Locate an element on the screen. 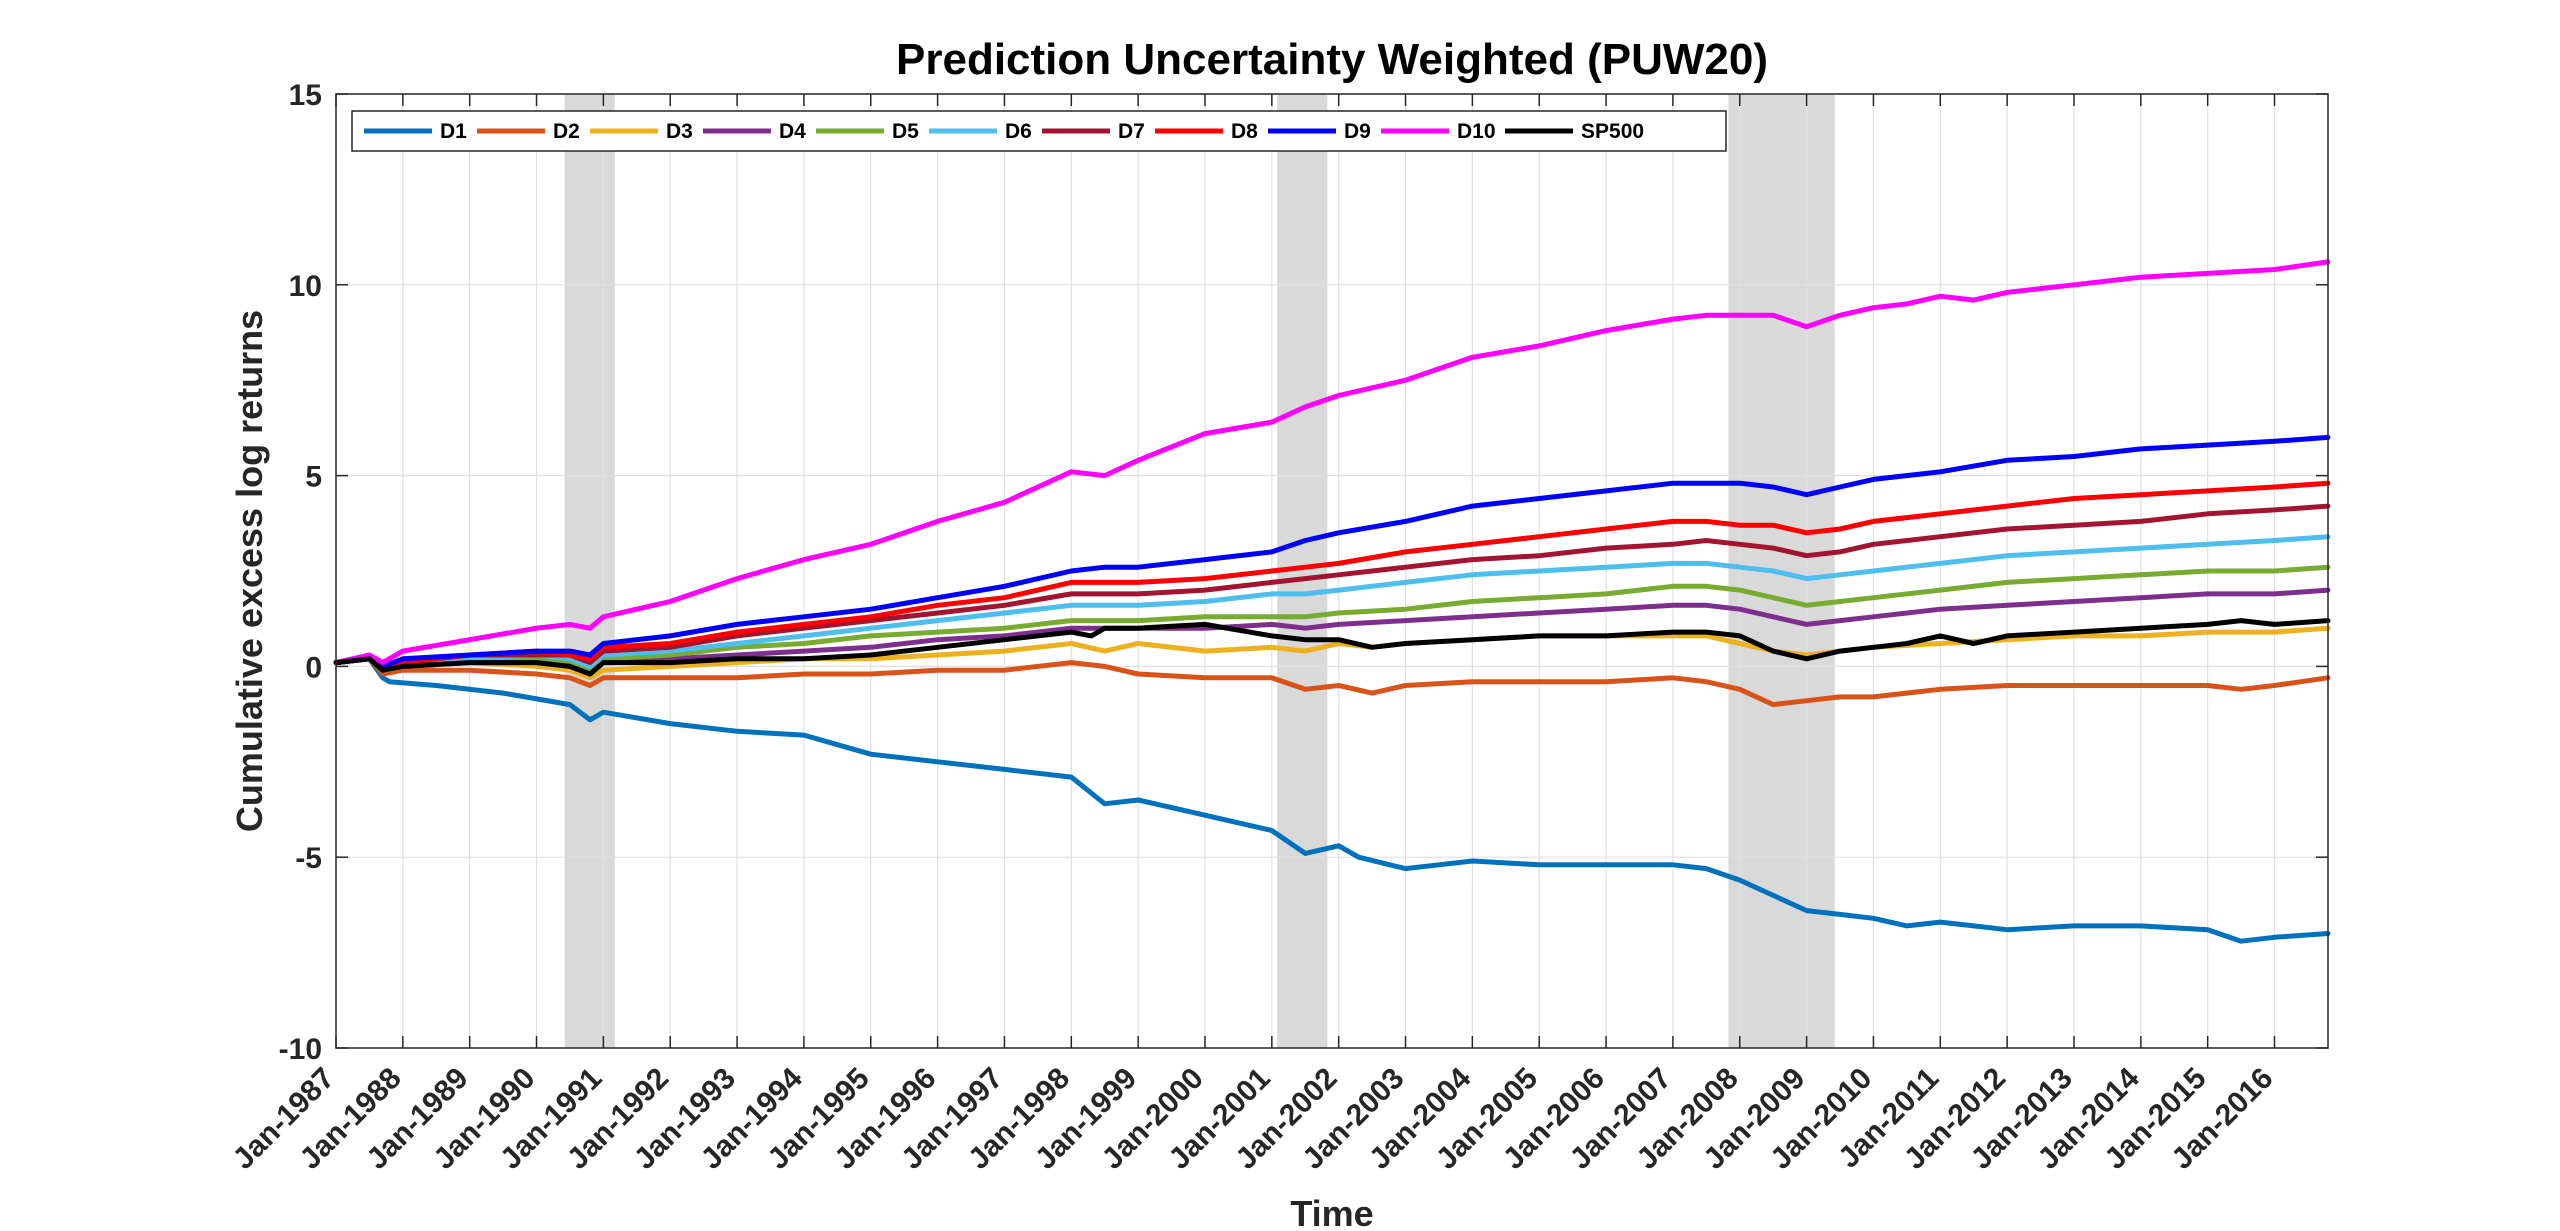 The width and height of the screenshot is (2560, 1231). y-tick-label: 5 is located at coordinates (313, 477).